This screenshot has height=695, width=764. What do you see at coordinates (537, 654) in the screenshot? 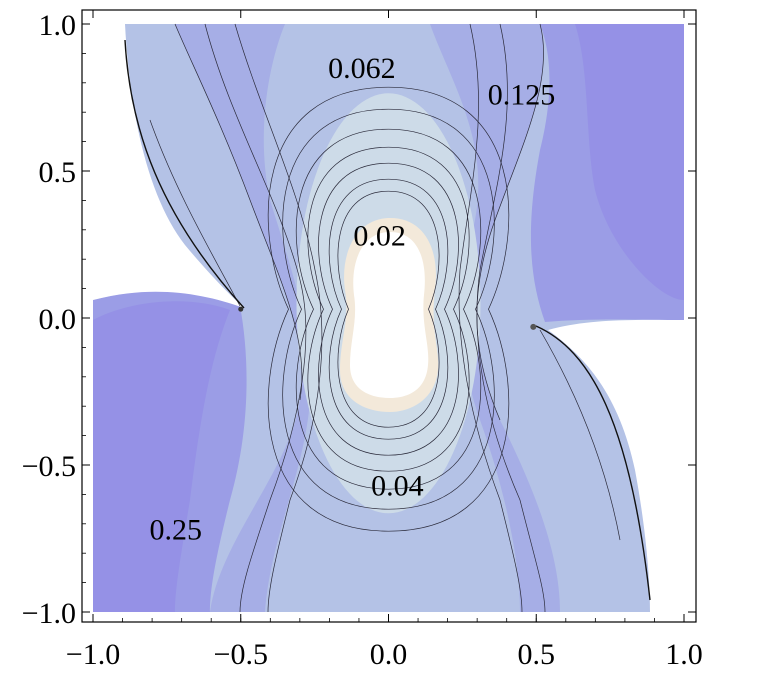
I see `x-tick-label: 0.5` at bounding box center [537, 654].